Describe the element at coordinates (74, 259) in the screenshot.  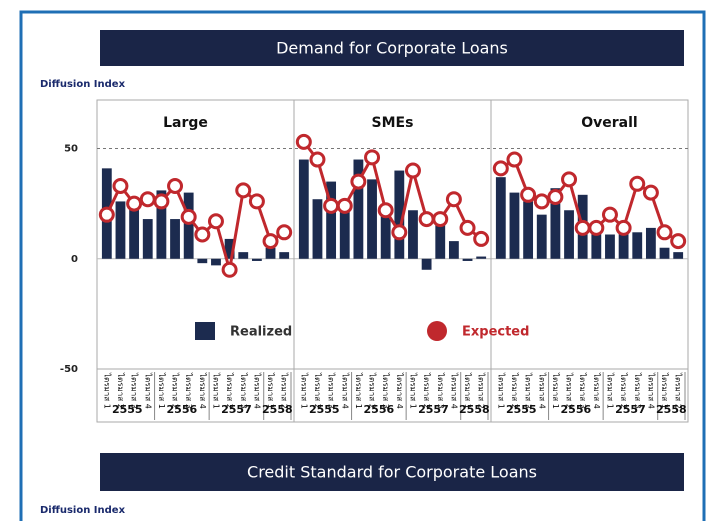
I see `y-tick-label: 0` at that location.